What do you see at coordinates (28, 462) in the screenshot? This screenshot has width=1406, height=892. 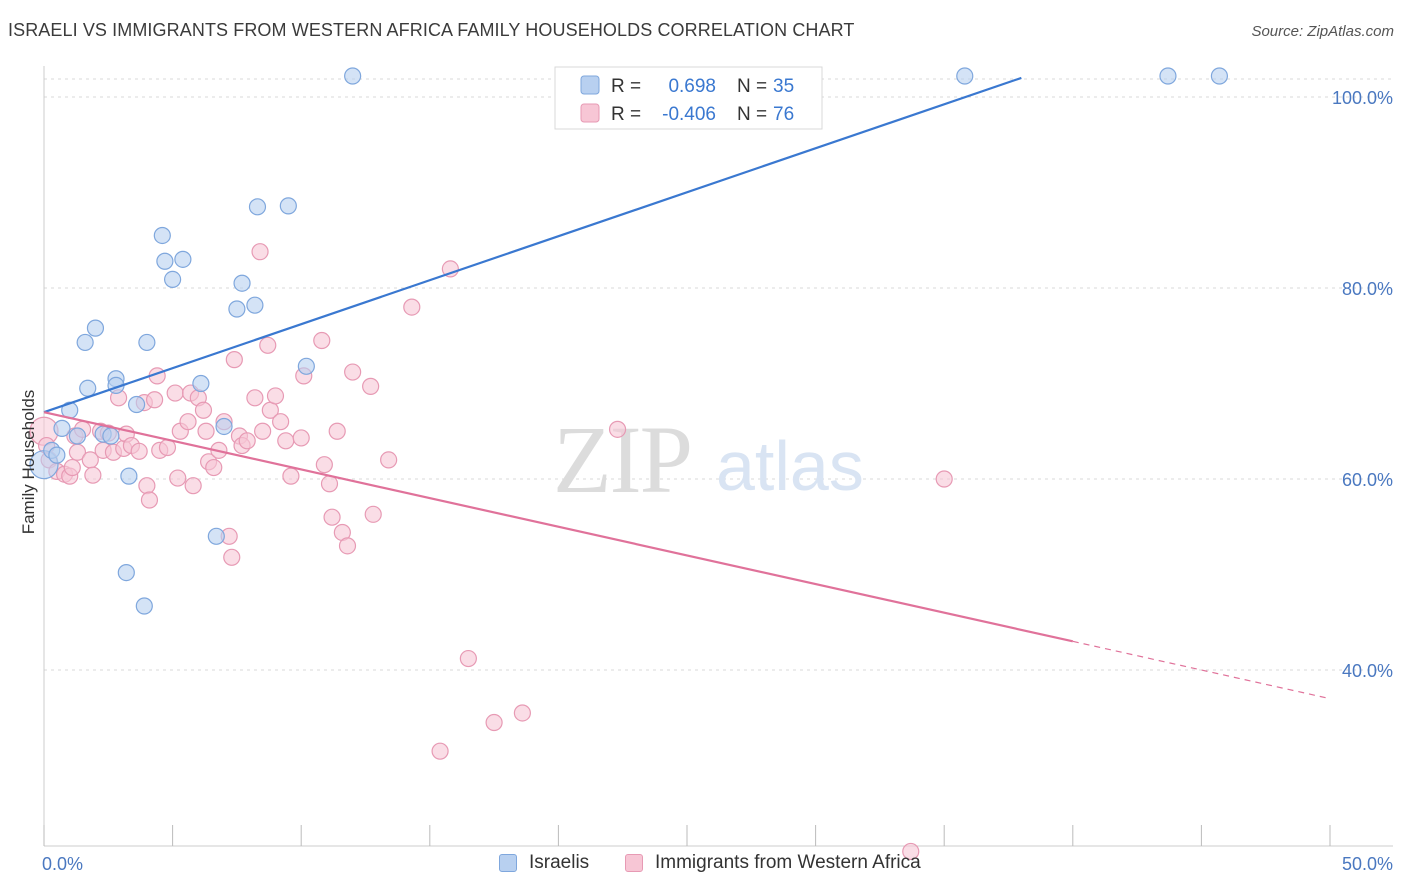 I see `y-axis-label: Family Households` at bounding box center [28, 462].